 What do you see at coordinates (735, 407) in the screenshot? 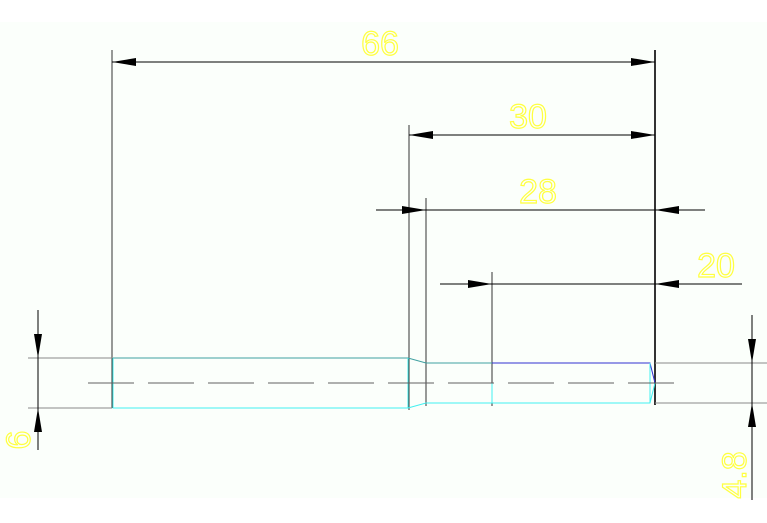
I see `dimension-4-8: 4.8` at bounding box center [735, 407].